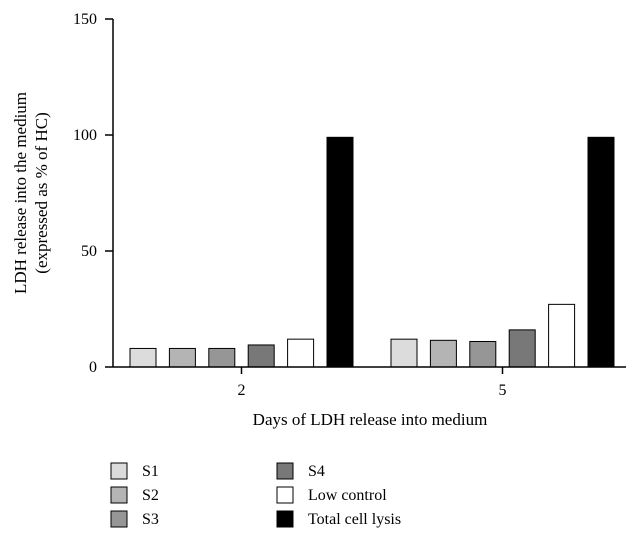 Image resolution: width=626 pixels, height=533 pixels. What do you see at coordinates (316, 471) in the screenshot?
I see `legend-label: S4` at bounding box center [316, 471].